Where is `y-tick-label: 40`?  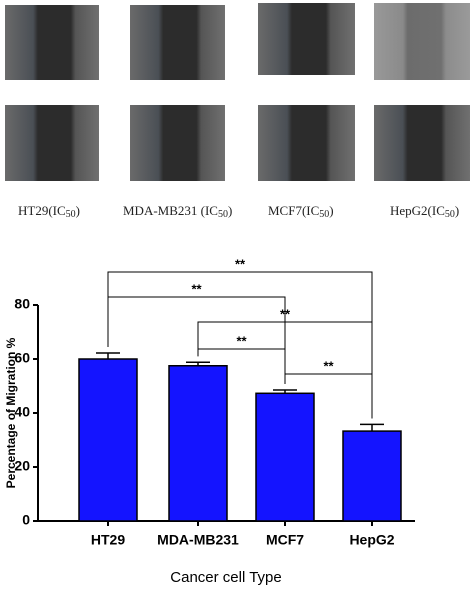
y-tick-label: 40 is located at coordinates (22, 412).